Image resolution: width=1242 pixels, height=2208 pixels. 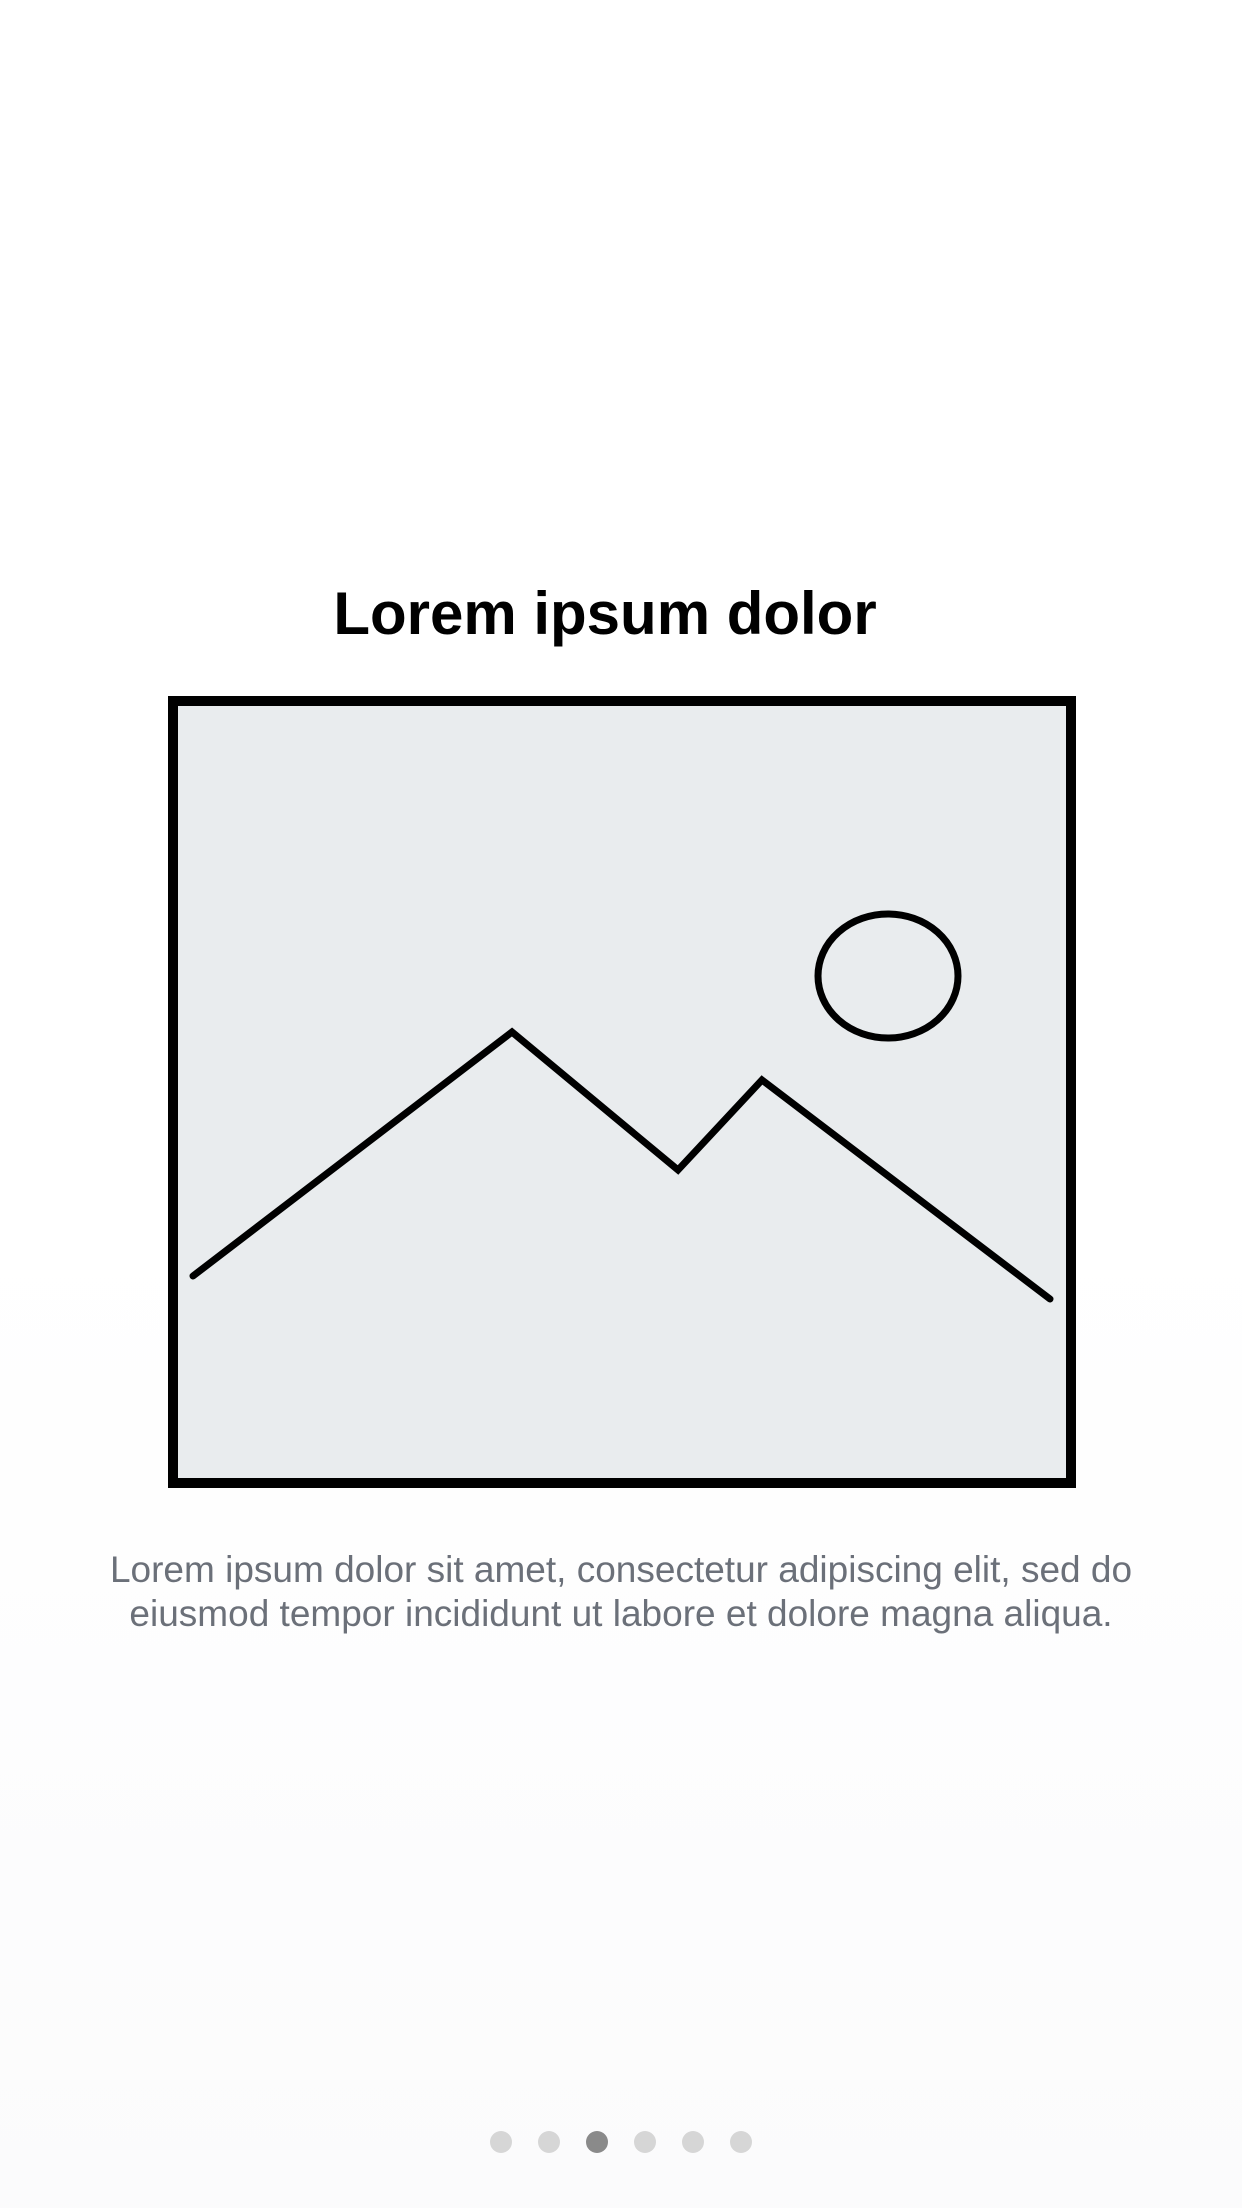 I want to click on page-dot-active, so click(x=597, y=2142).